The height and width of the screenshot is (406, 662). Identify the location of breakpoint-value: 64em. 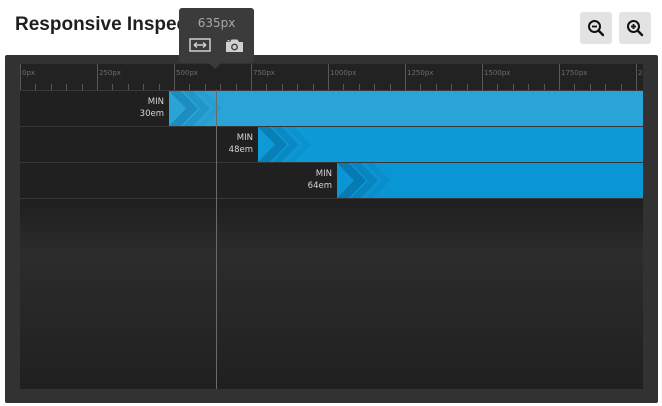
(319, 186).